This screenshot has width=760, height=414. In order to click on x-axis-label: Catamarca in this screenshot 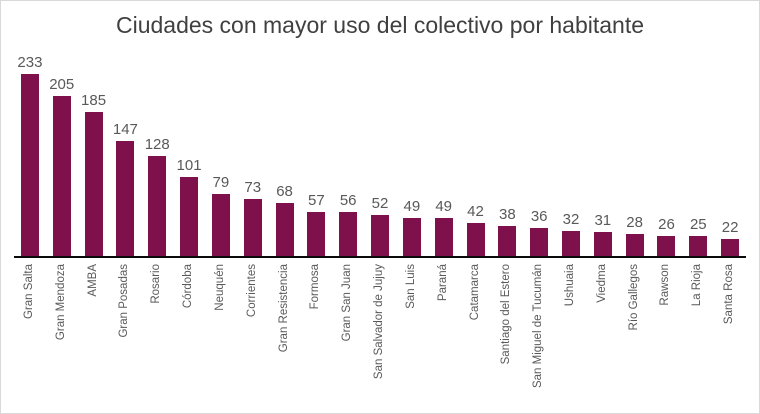, I will do `click(474, 292)`.